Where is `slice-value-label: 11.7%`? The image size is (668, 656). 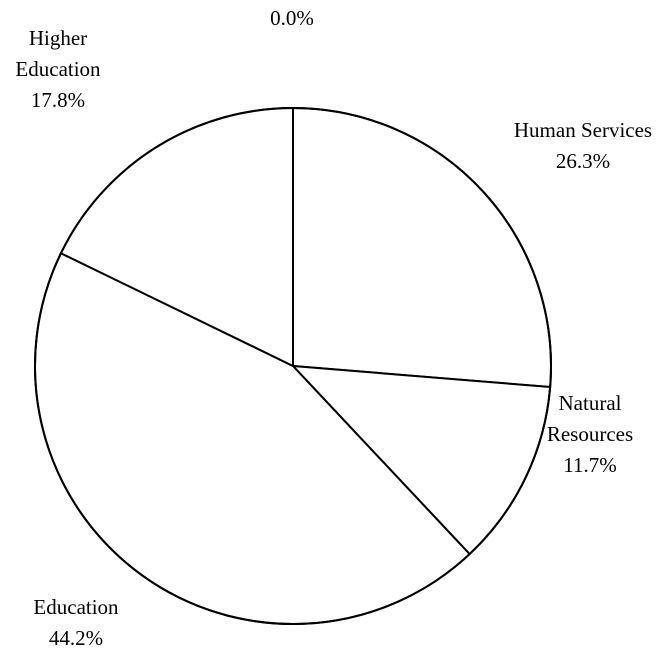
slice-value-label: 11.7% is located at coordinates (589, 465).